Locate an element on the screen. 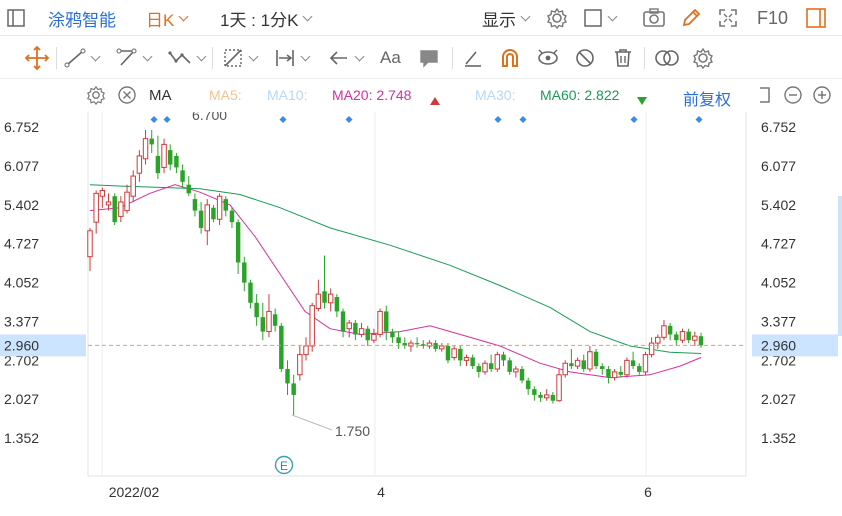  line-tool is located at coordinates (82, 58).